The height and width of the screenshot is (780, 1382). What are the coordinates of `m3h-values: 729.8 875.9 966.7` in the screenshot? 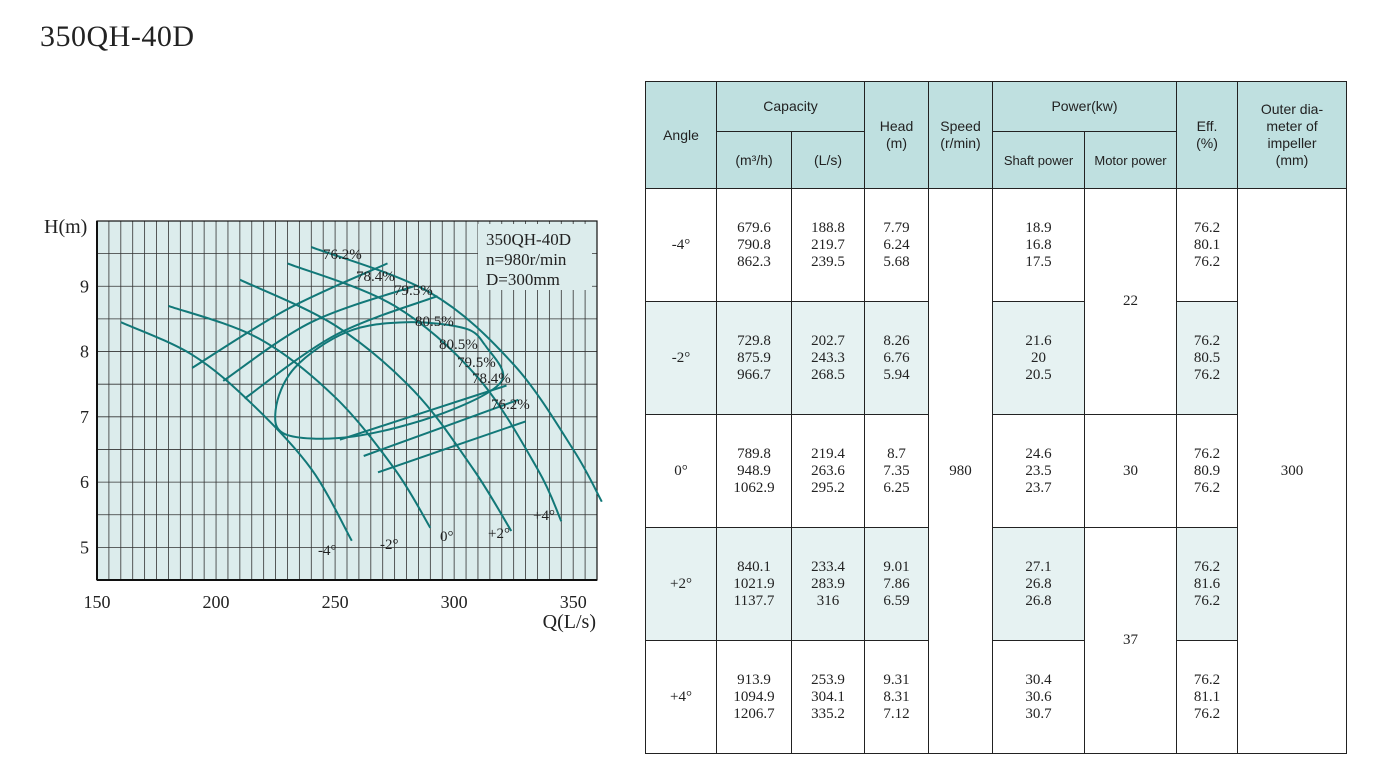 It's located at (754, 358).